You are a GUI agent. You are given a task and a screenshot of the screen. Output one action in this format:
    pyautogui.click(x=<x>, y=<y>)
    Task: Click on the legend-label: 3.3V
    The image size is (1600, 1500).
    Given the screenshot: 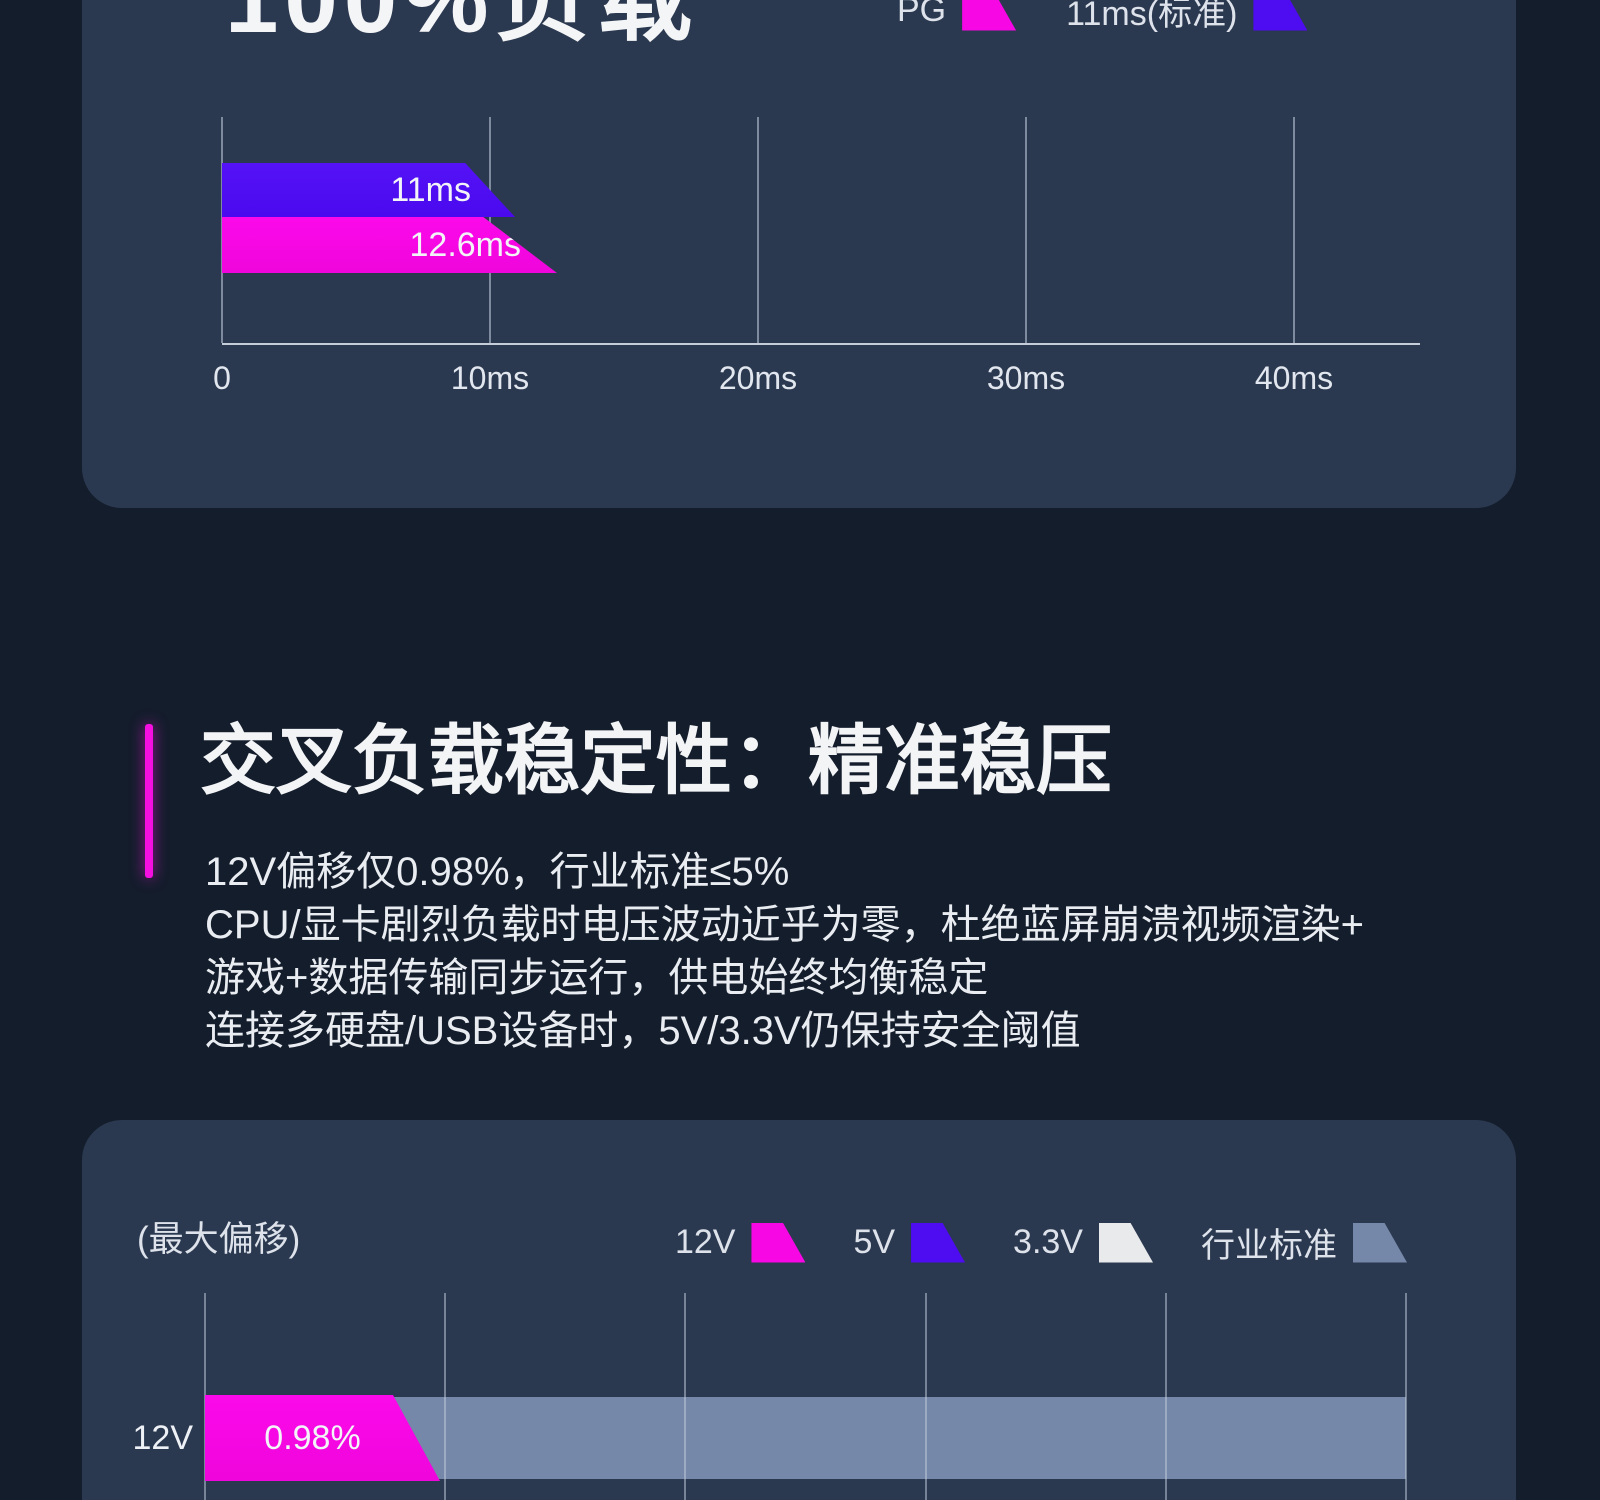 What is the action you would take?
    pyautogui.click(x=1048, y=1242)
    